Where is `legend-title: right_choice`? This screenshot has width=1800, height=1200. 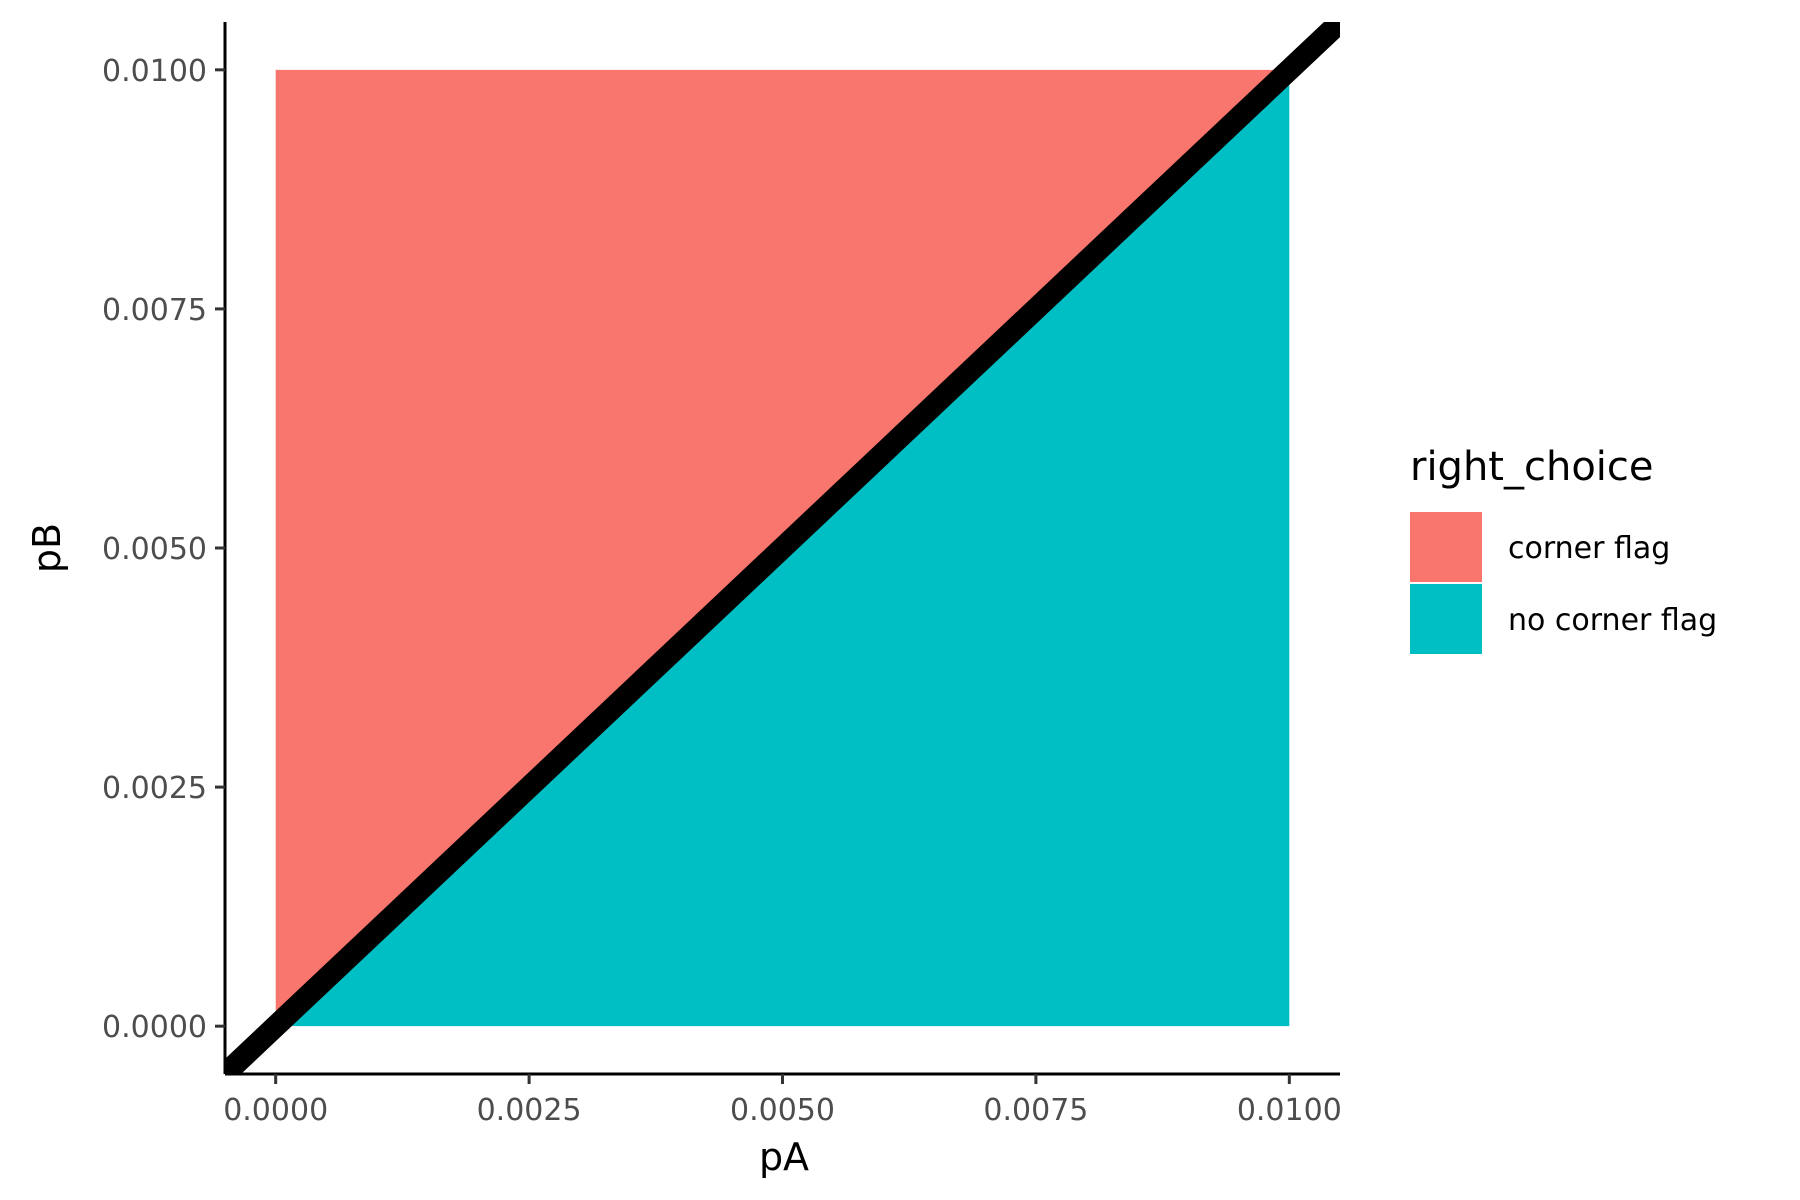 legend-title: right_choice is located at coordinates (1532, 467).